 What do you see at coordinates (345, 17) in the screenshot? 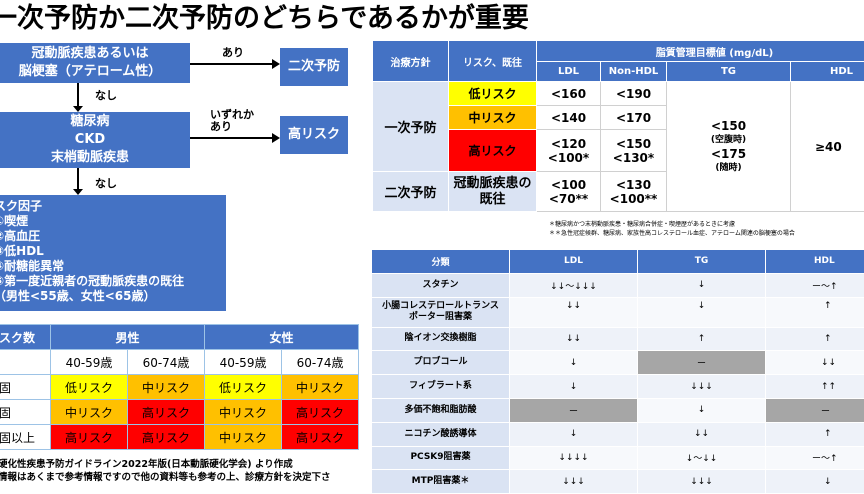
I see `page-title: 一次予防か二次予防のどちらであるかが重要` at bounding box center [345, 17].